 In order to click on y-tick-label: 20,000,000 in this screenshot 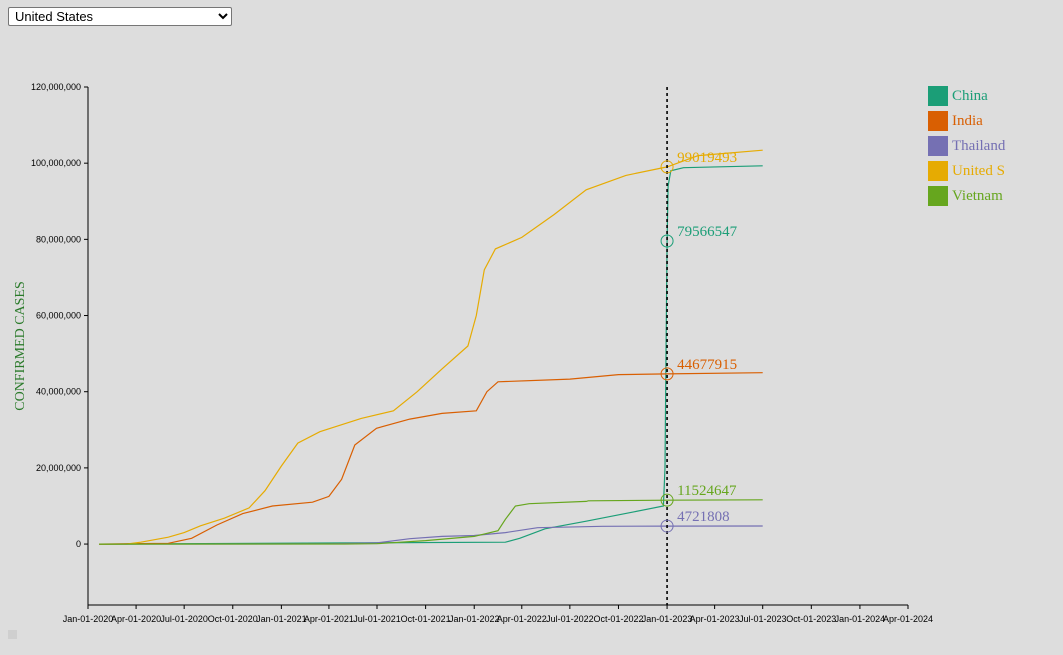, I will do `click(58, 468)`.